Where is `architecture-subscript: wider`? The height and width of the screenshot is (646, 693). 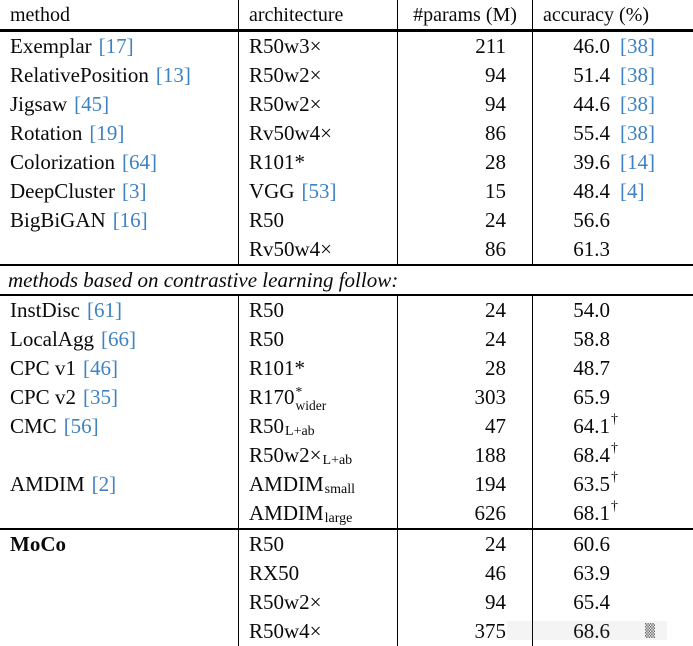 architecture-subscript: wider is located at coordinates (311, 405).